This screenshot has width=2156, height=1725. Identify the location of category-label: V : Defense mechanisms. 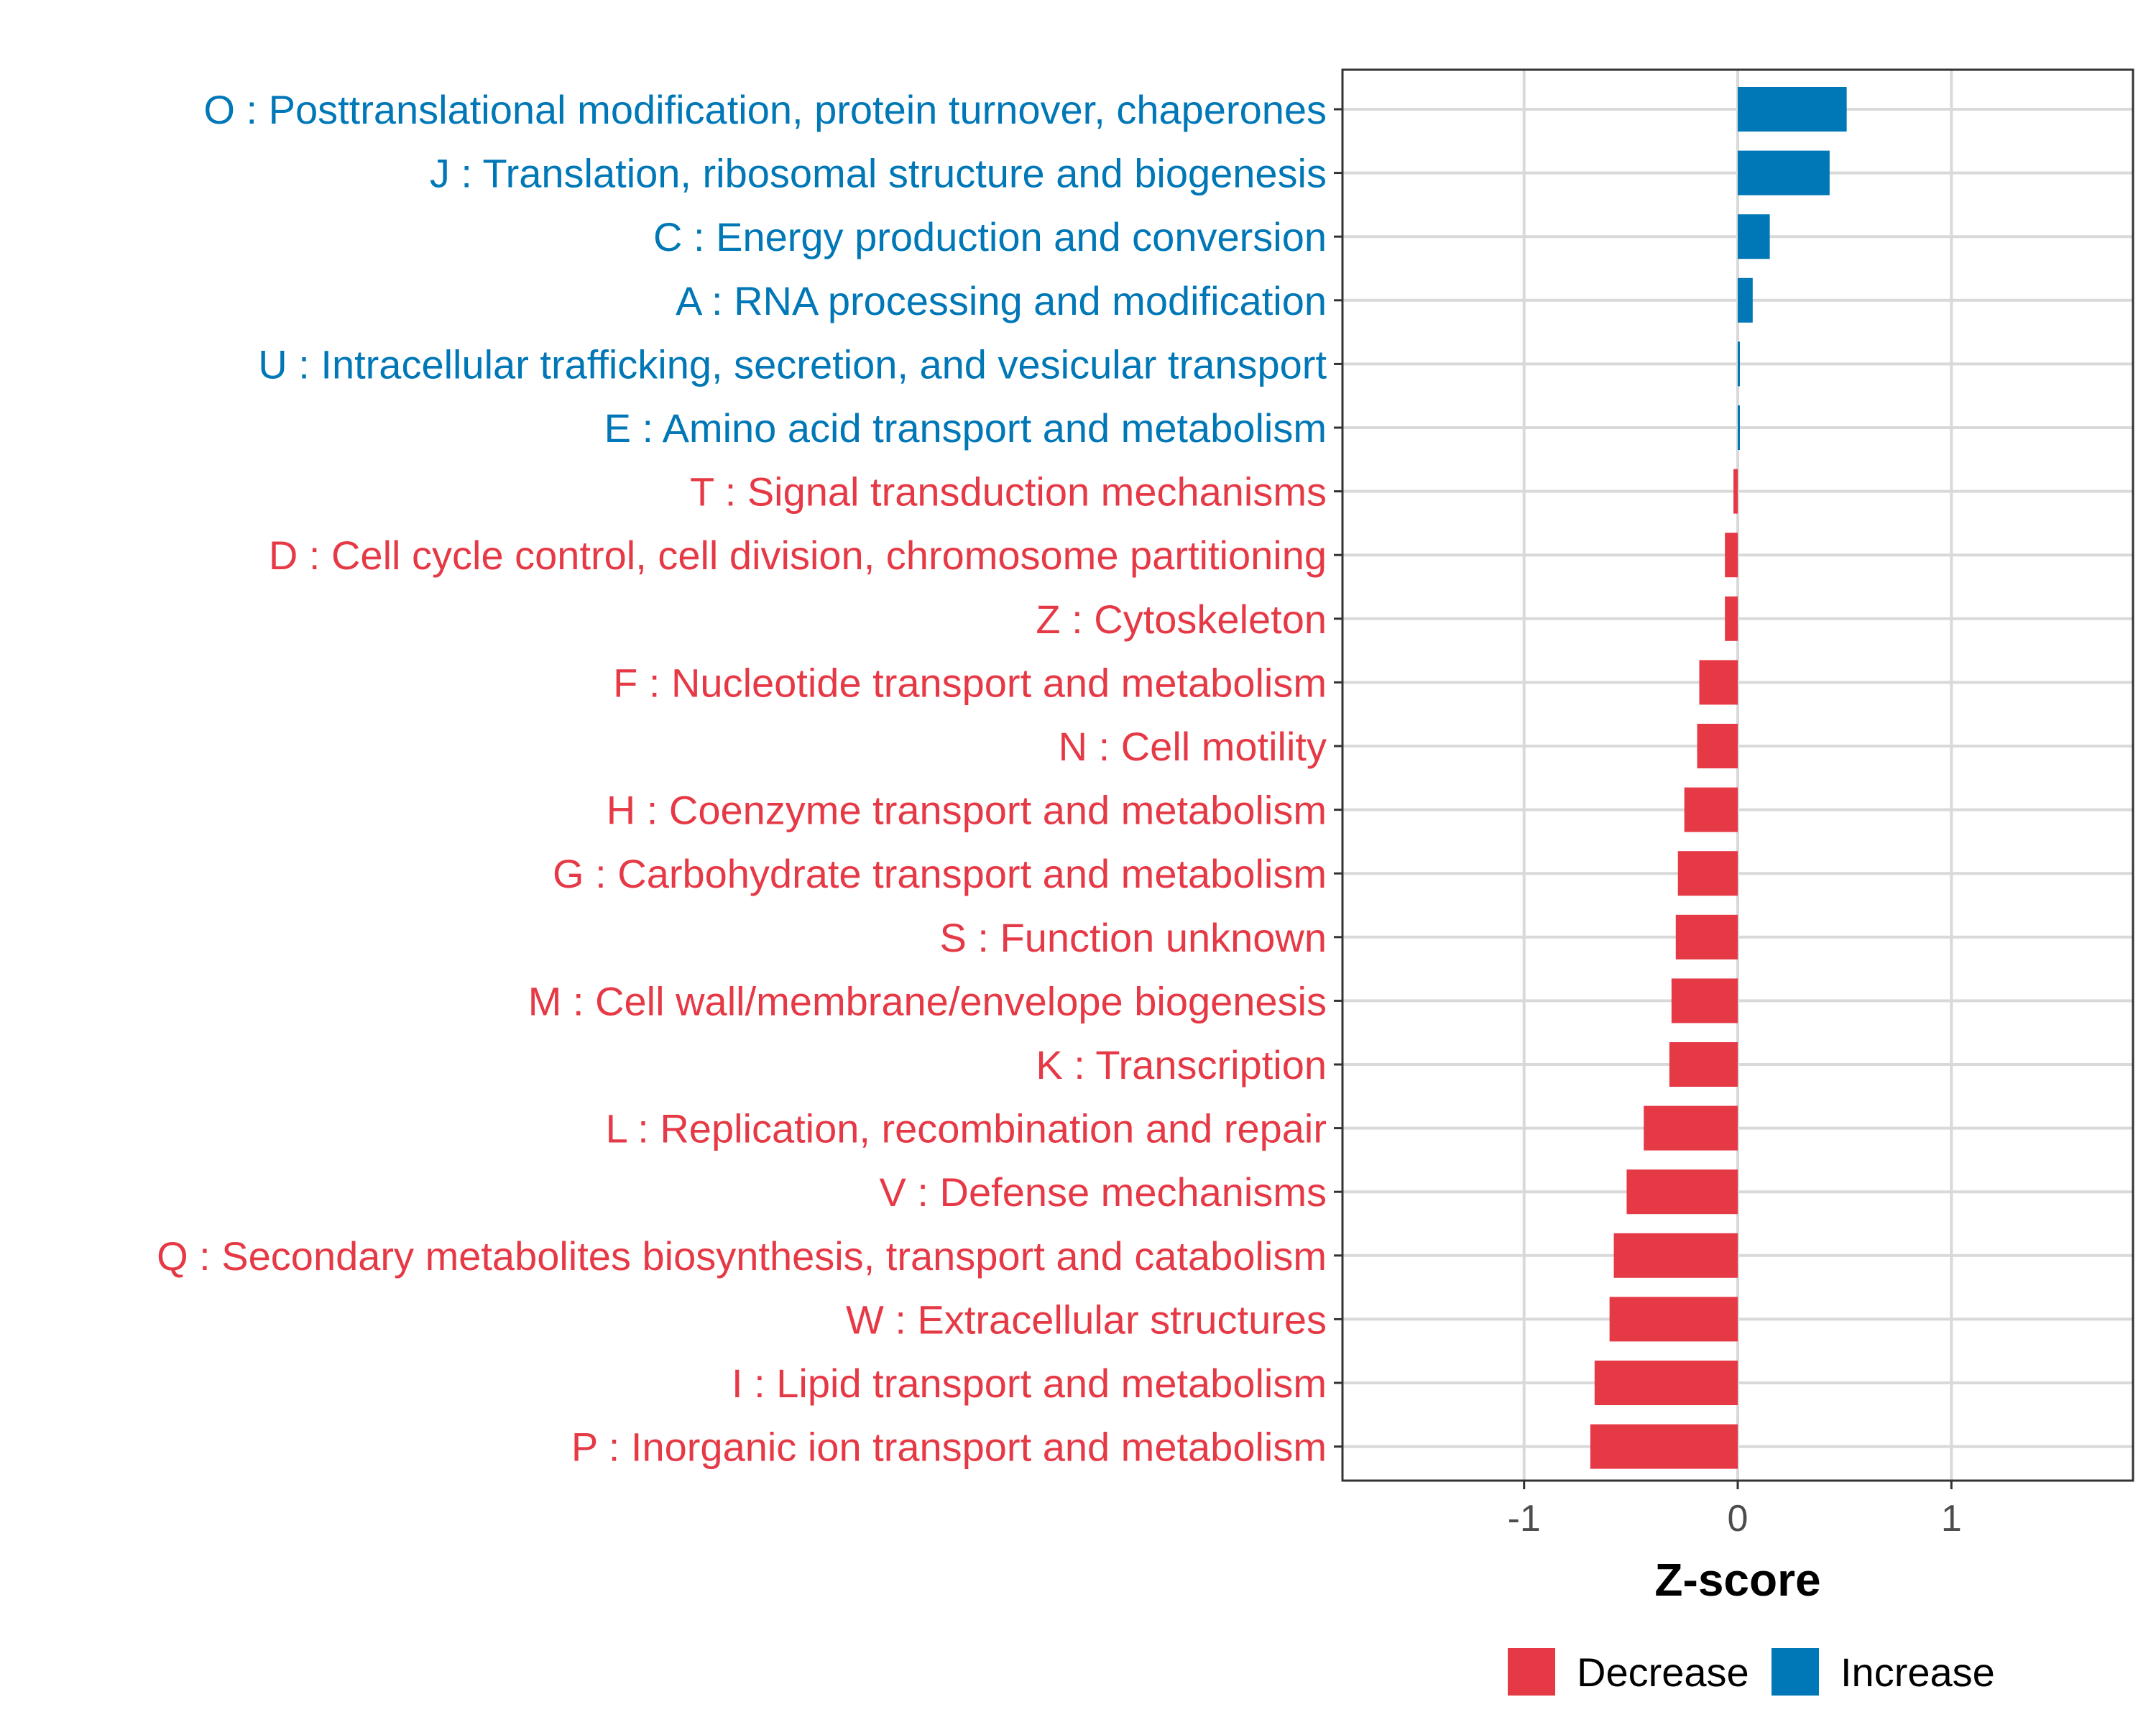
(1103, 1192).